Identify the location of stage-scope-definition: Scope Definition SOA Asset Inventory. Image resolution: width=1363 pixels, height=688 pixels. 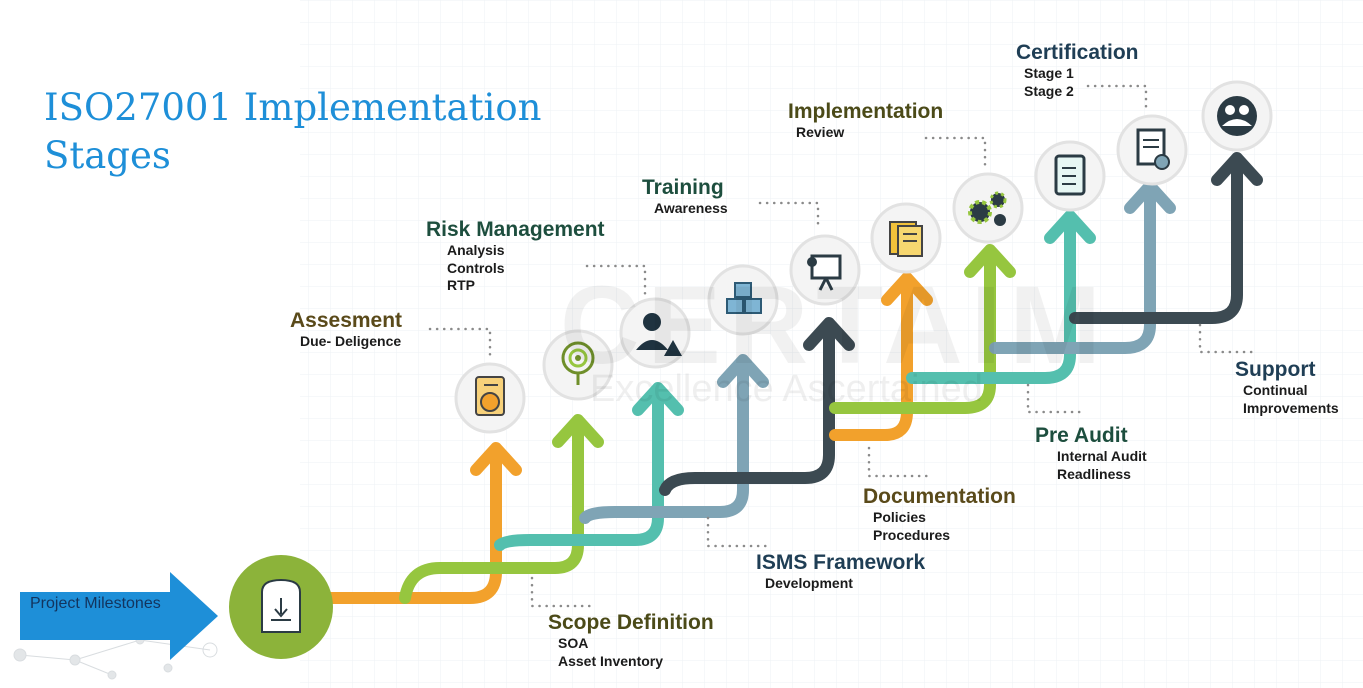
(631, 640).